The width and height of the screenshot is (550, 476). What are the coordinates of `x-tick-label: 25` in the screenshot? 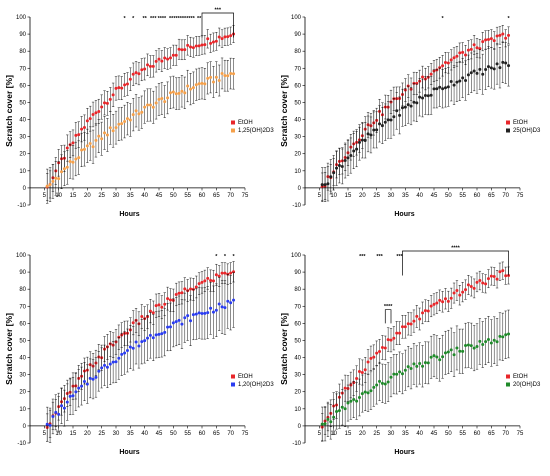 It's located at (101, 196).